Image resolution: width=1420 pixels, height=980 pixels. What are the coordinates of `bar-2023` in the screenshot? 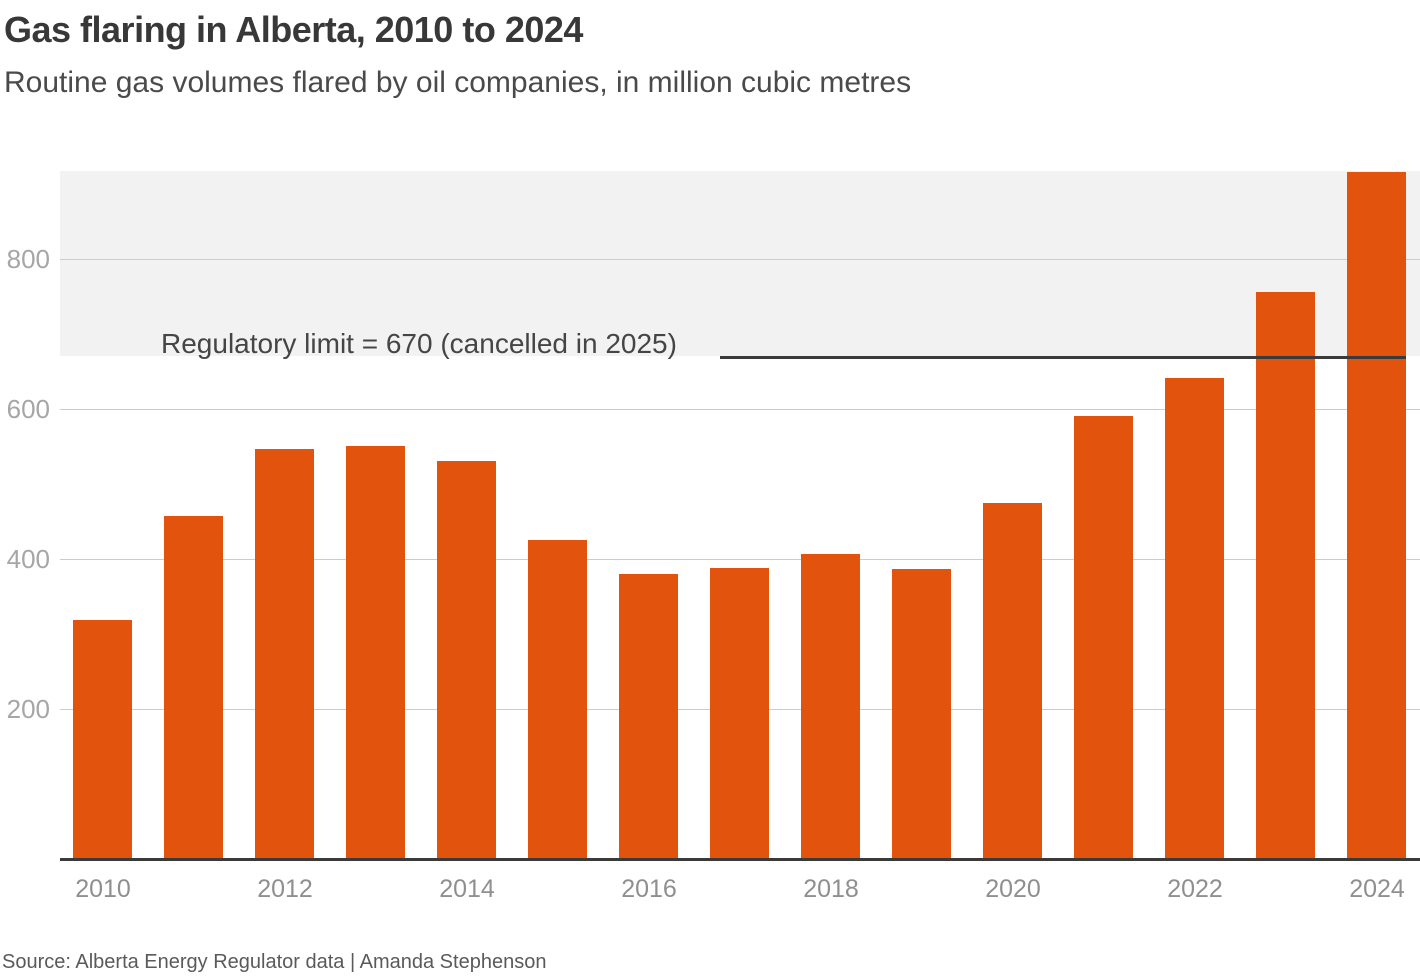 It's located at (1285, 575).